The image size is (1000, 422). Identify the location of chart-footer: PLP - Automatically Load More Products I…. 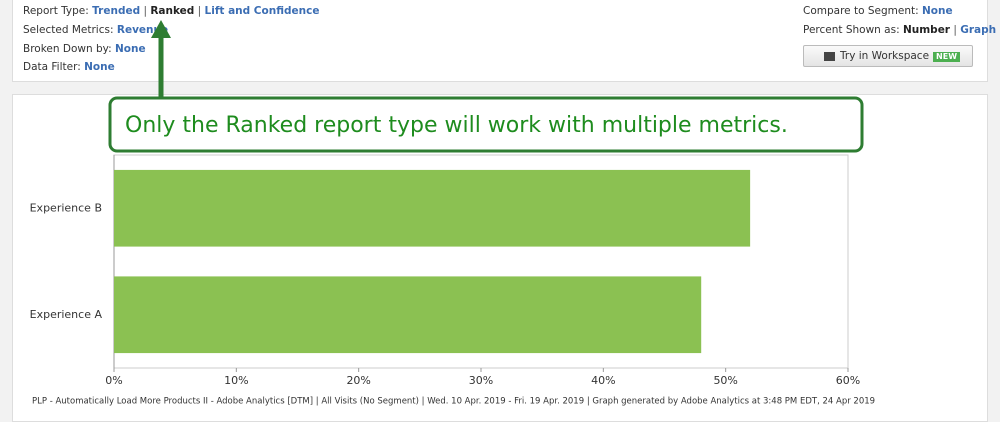
(453, 402).